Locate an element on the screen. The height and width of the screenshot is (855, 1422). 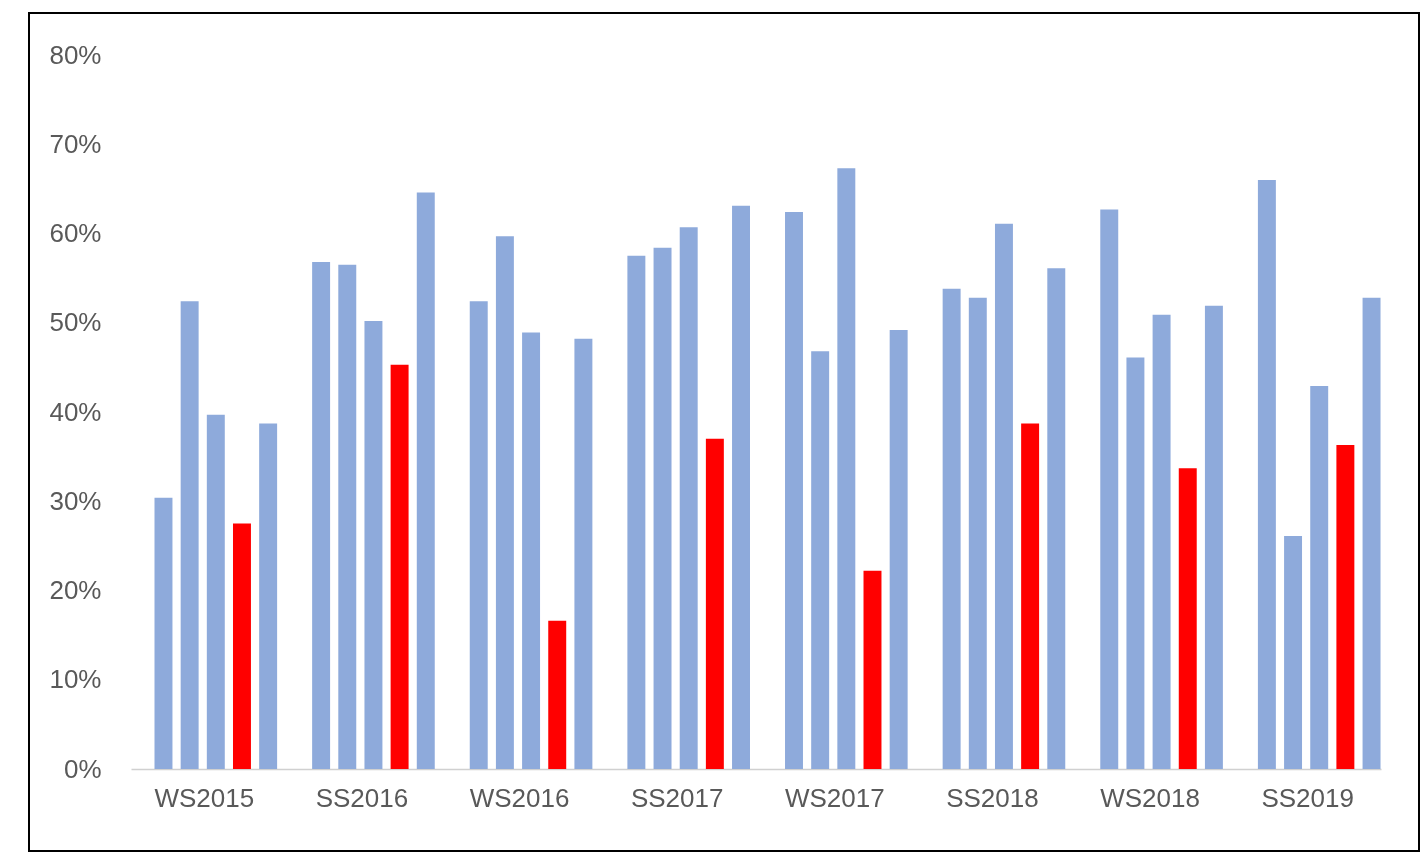
y-tick-label: 40% is located at coordinates (75, 411).